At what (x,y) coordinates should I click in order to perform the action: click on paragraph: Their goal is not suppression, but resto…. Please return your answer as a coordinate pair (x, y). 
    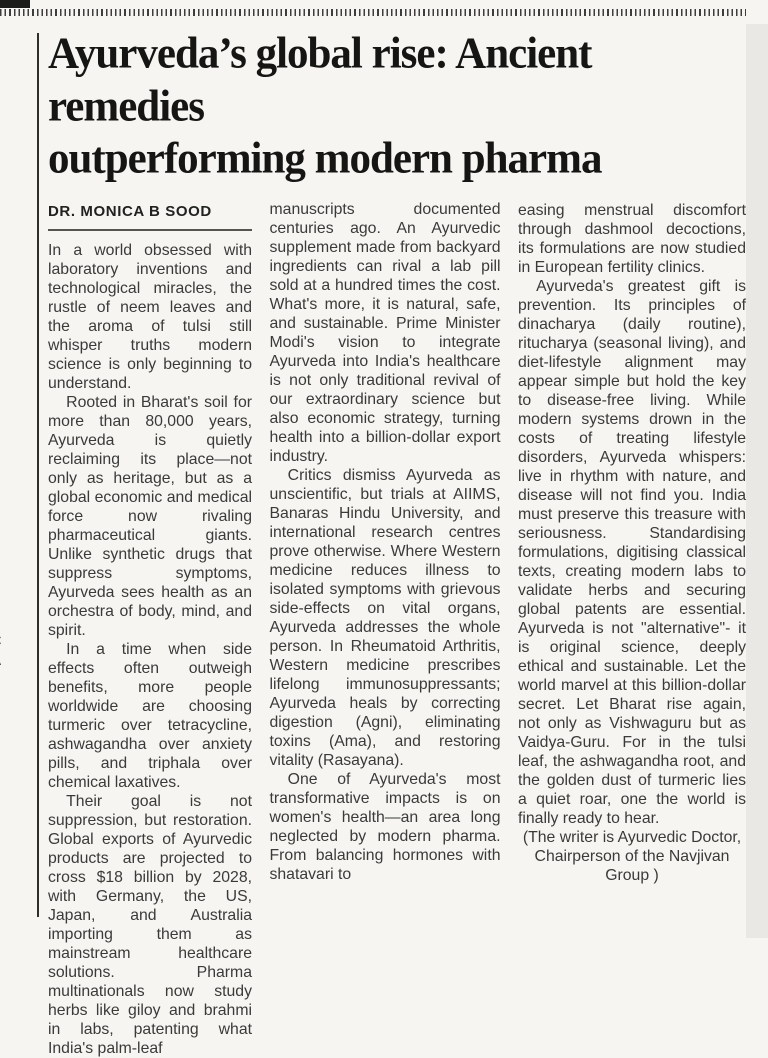
    Looking at the image, I should click on (150, 925).